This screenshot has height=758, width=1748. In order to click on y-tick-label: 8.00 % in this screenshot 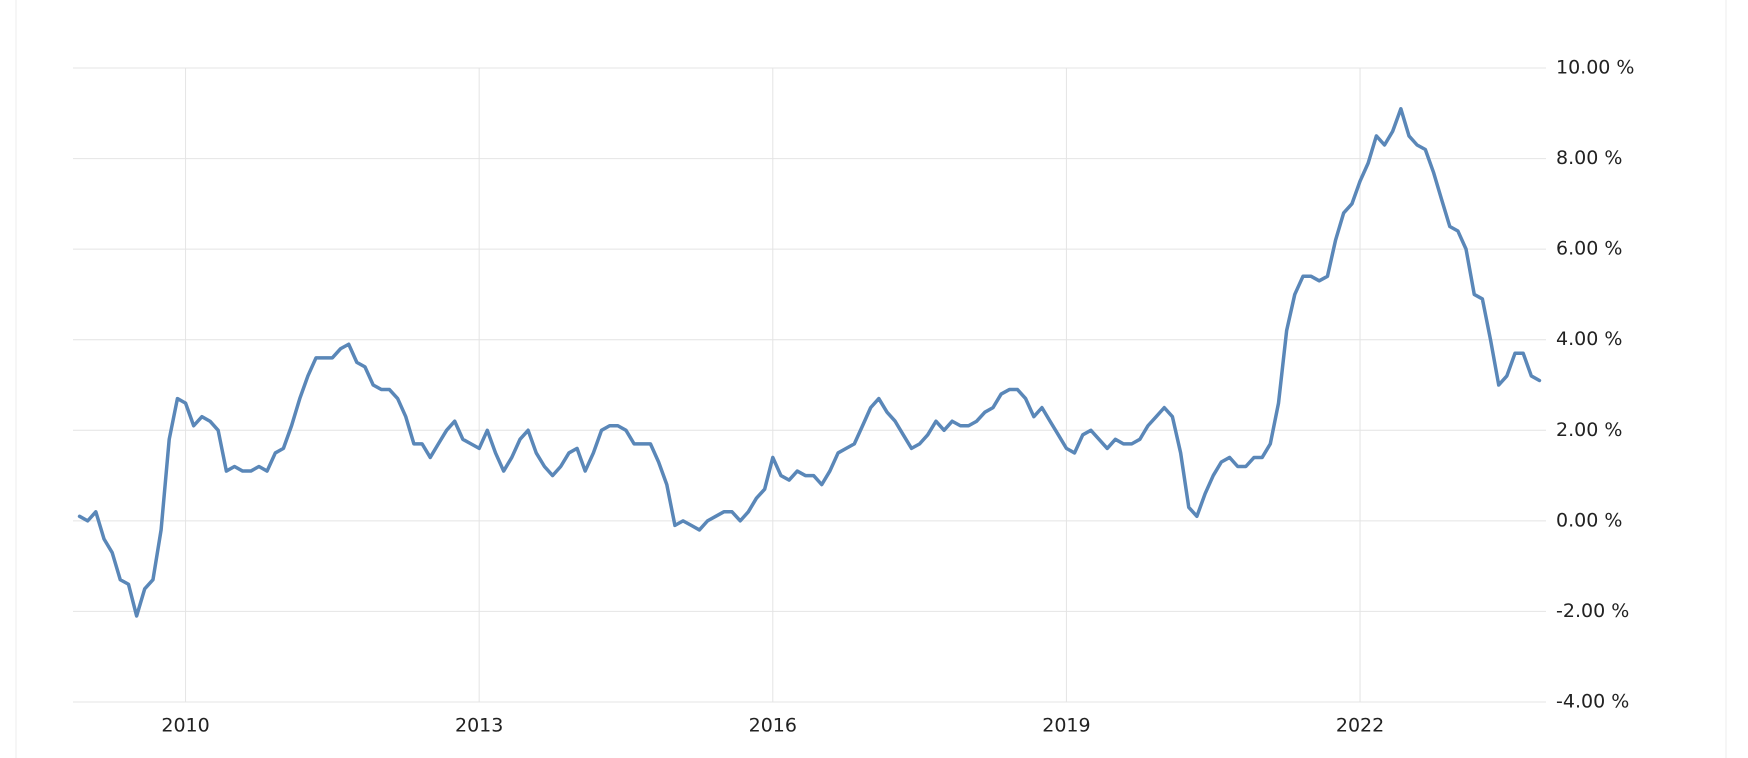, I will do `click(1589, 158)`.